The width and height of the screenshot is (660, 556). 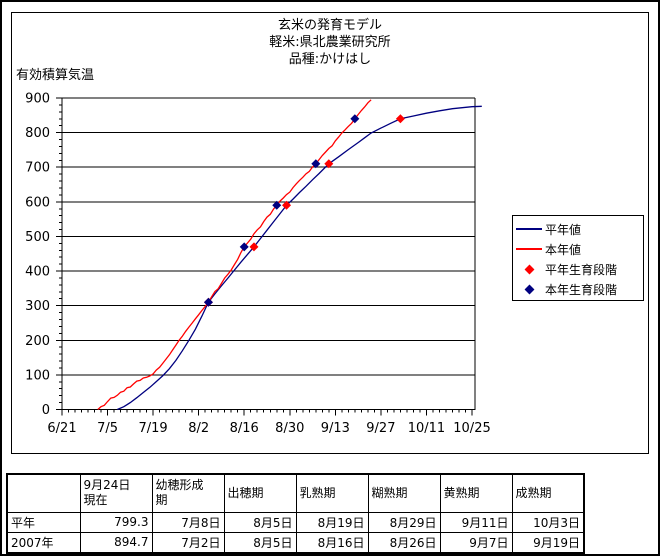 I want to click on table-cell: 8月19日, so click(x=332, y=522).